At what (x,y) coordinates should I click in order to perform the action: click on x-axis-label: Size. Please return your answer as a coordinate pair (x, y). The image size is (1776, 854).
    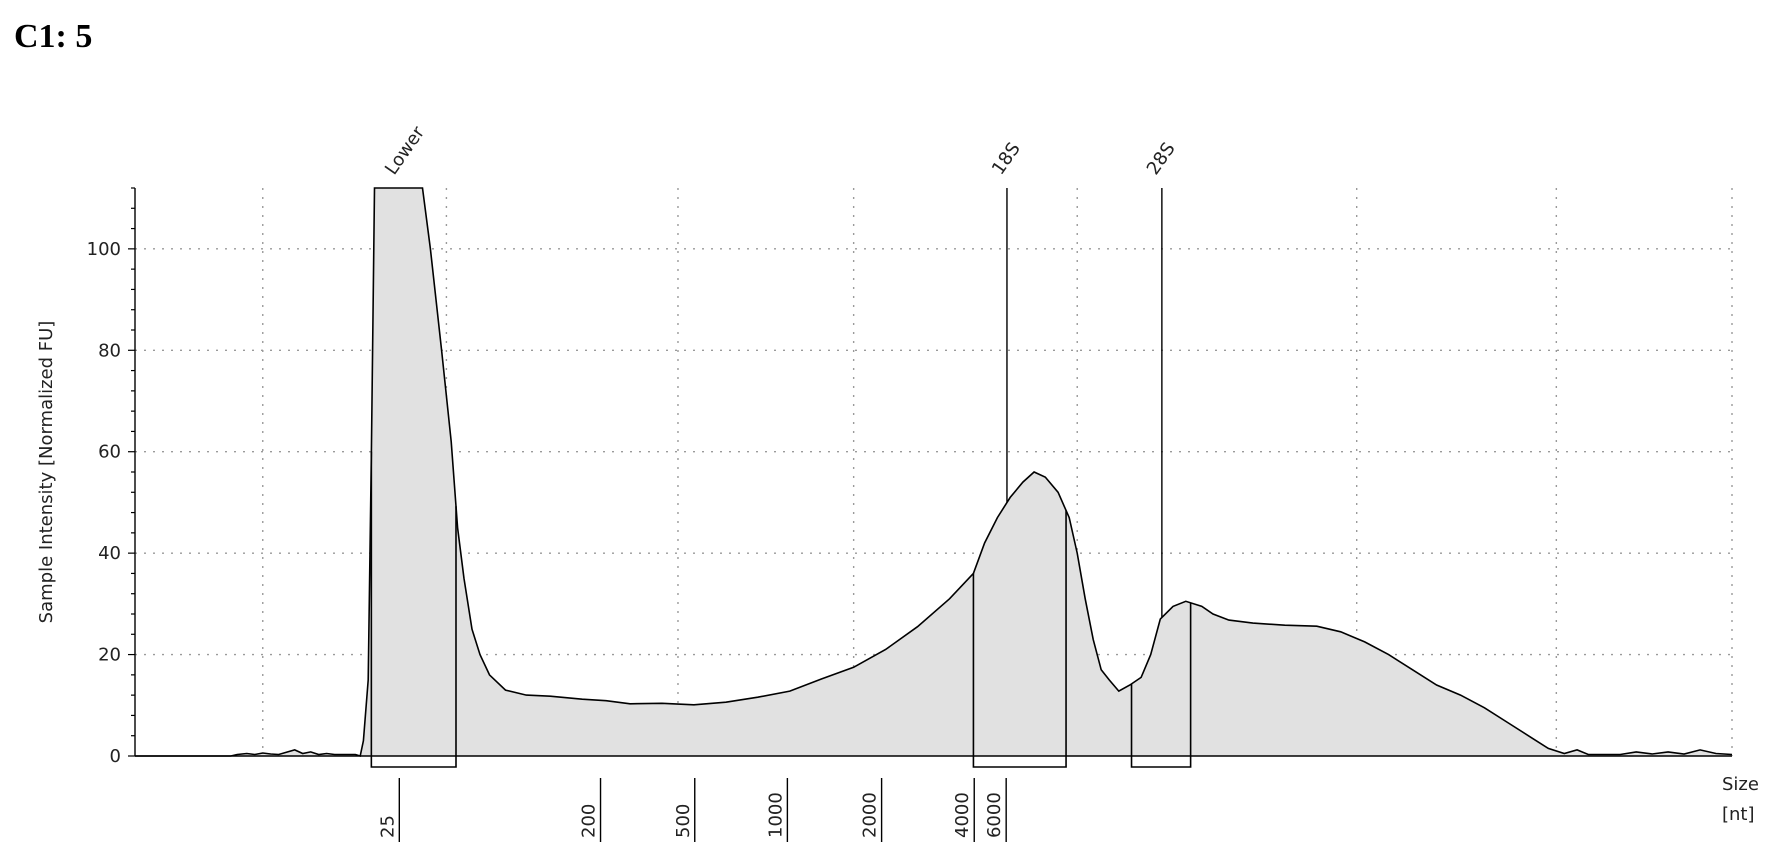
    Looking at the image, I should click on (1740, 784).